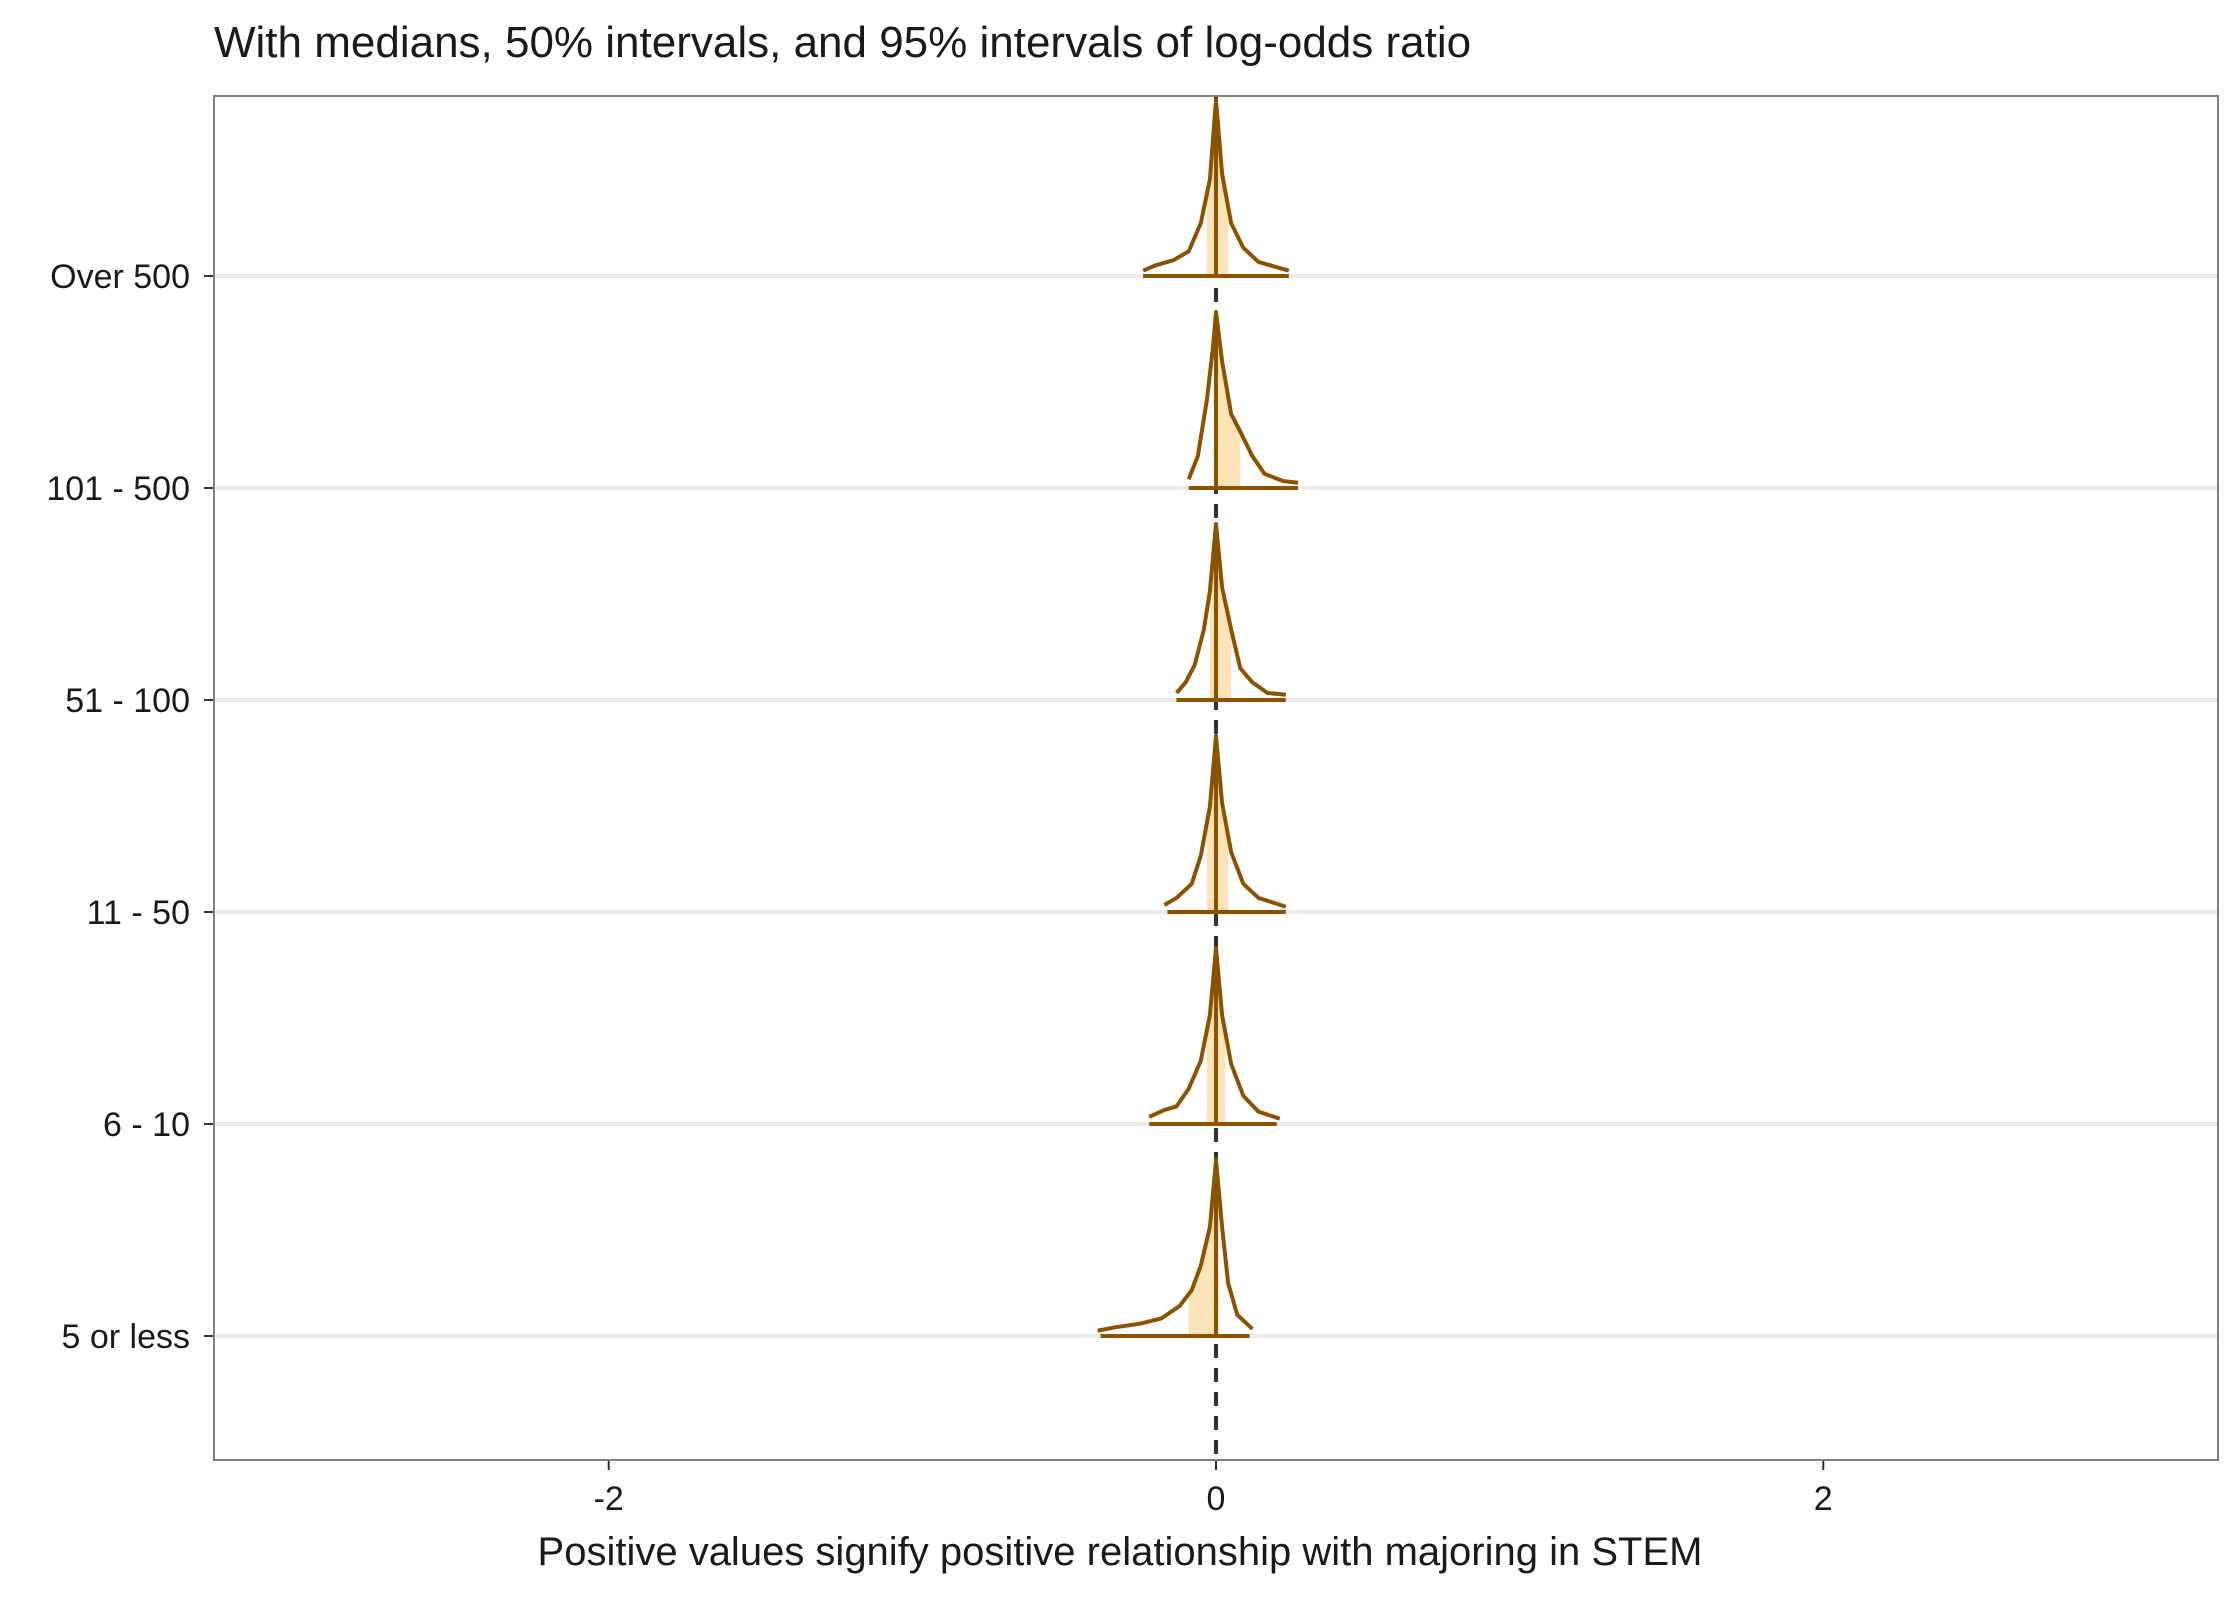 The height and width of the screenshot is (1600, 2240). Describe the element at coordinates (1216, 1499) in the screenshot. I see `x-tick-label: 0` at that location.